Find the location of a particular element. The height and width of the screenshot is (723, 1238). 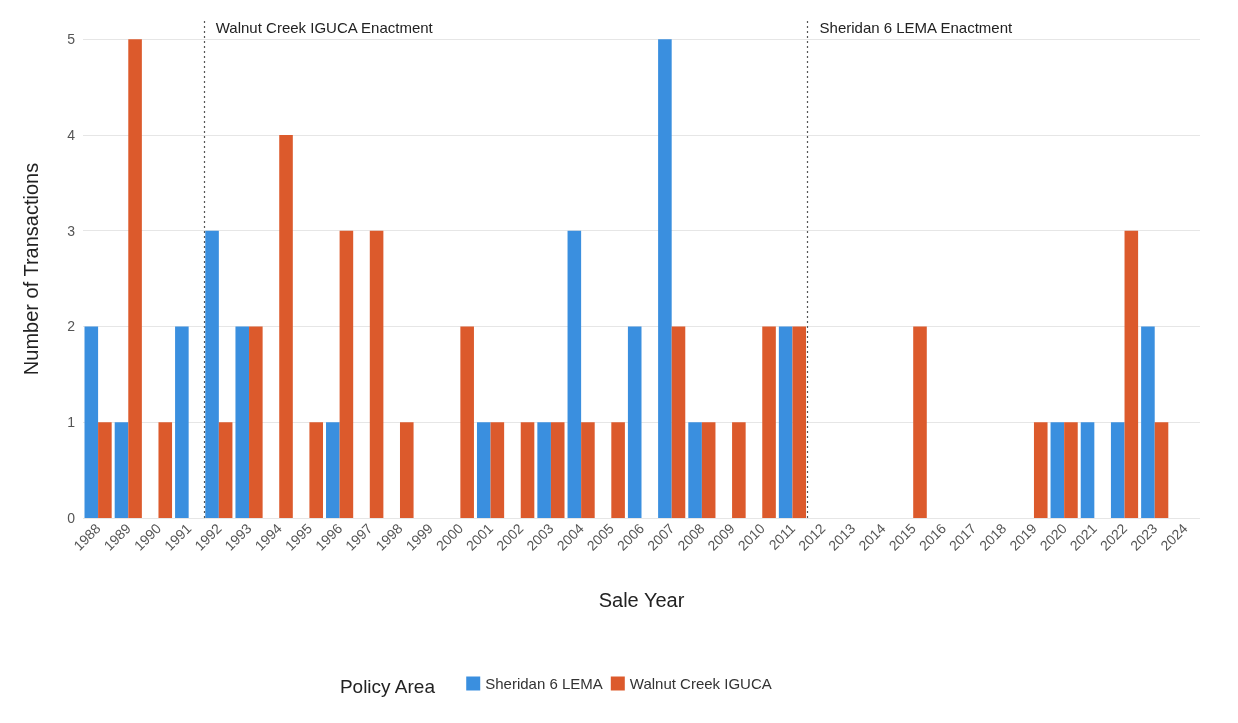

legend-label: Walnut Creek IGUCA is located at coordinates (700, 683).